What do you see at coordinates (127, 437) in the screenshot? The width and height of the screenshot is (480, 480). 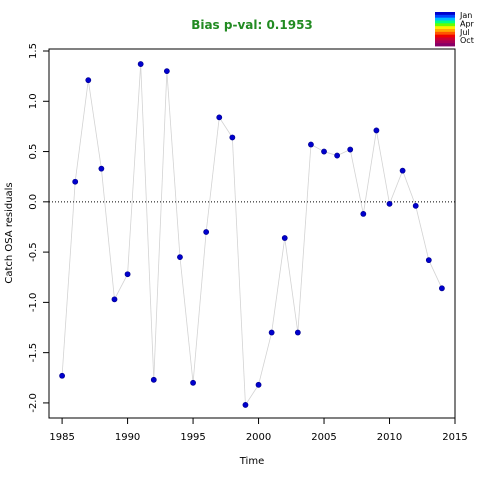 I see `x-tick-label: 1990` at bounding box center [127, 437].